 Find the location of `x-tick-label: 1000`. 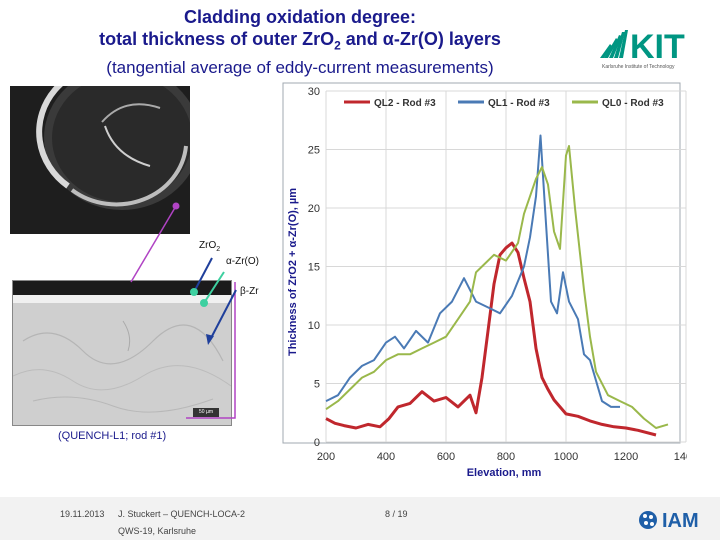

x-tick-label: 1000 is located at coordinates (566, 457).